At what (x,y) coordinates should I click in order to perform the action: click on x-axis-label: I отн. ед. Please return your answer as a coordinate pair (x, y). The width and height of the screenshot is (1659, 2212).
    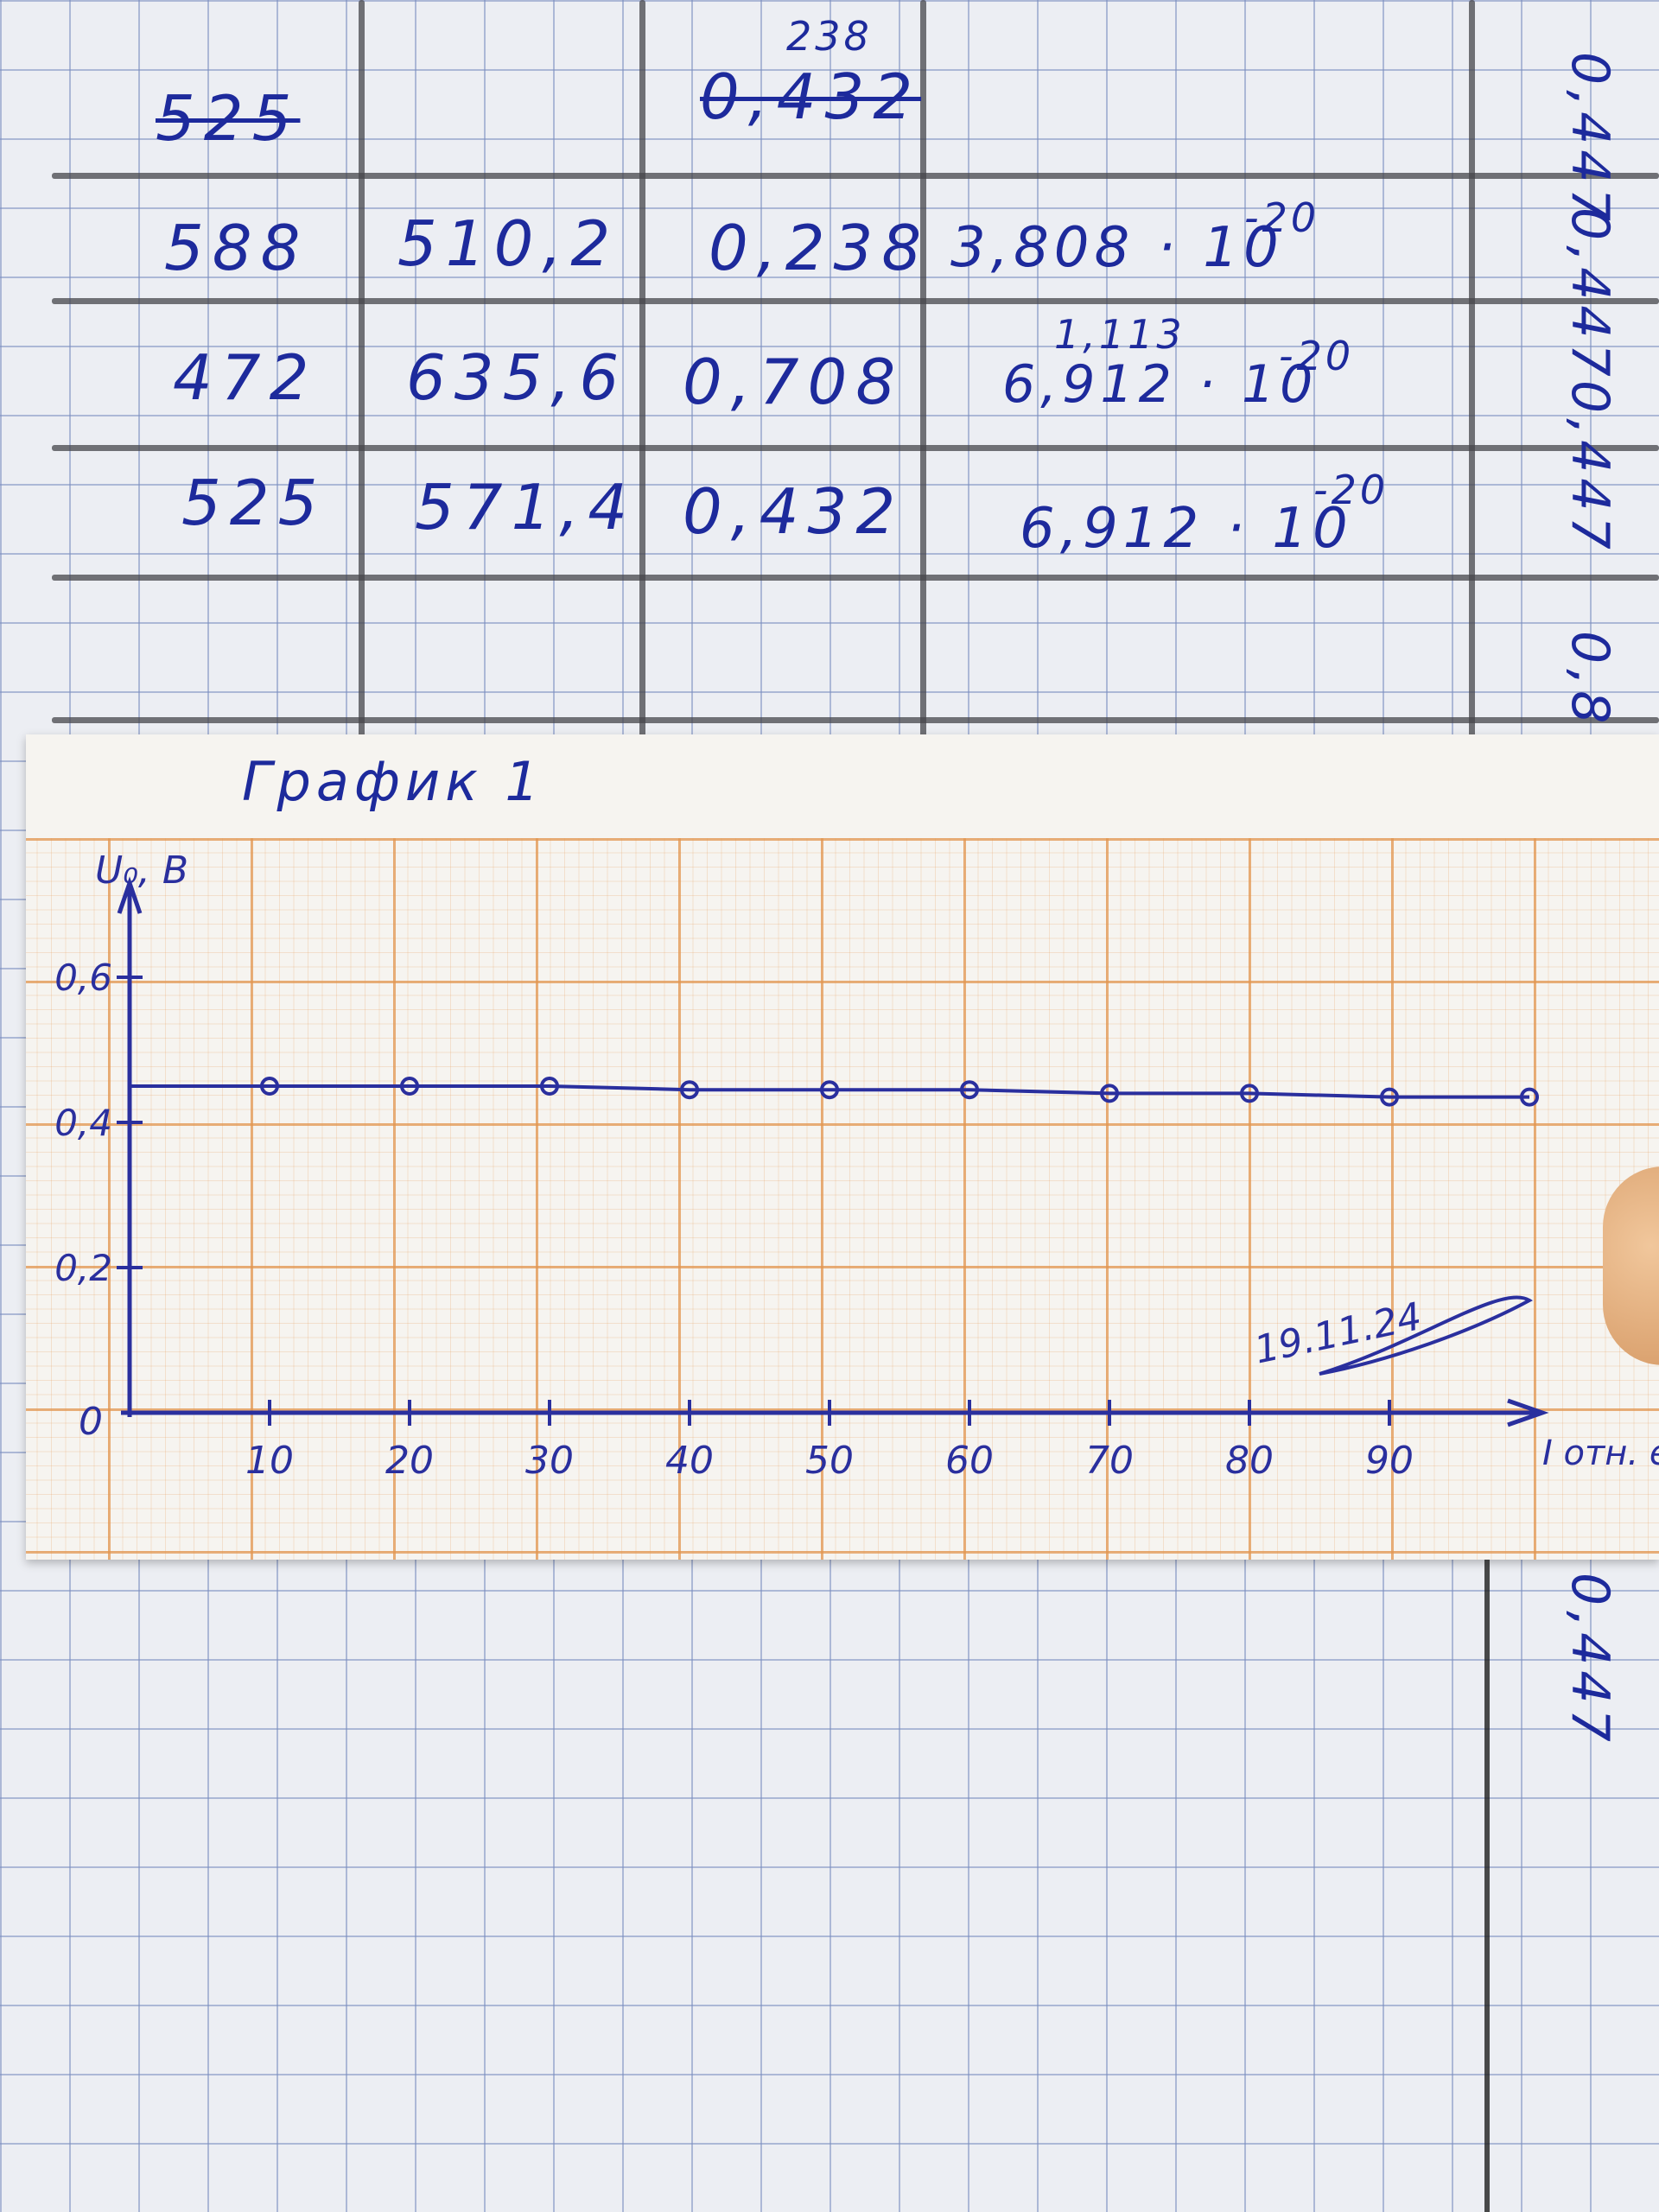
    Looking at the image, I should click on (1600, 1453).